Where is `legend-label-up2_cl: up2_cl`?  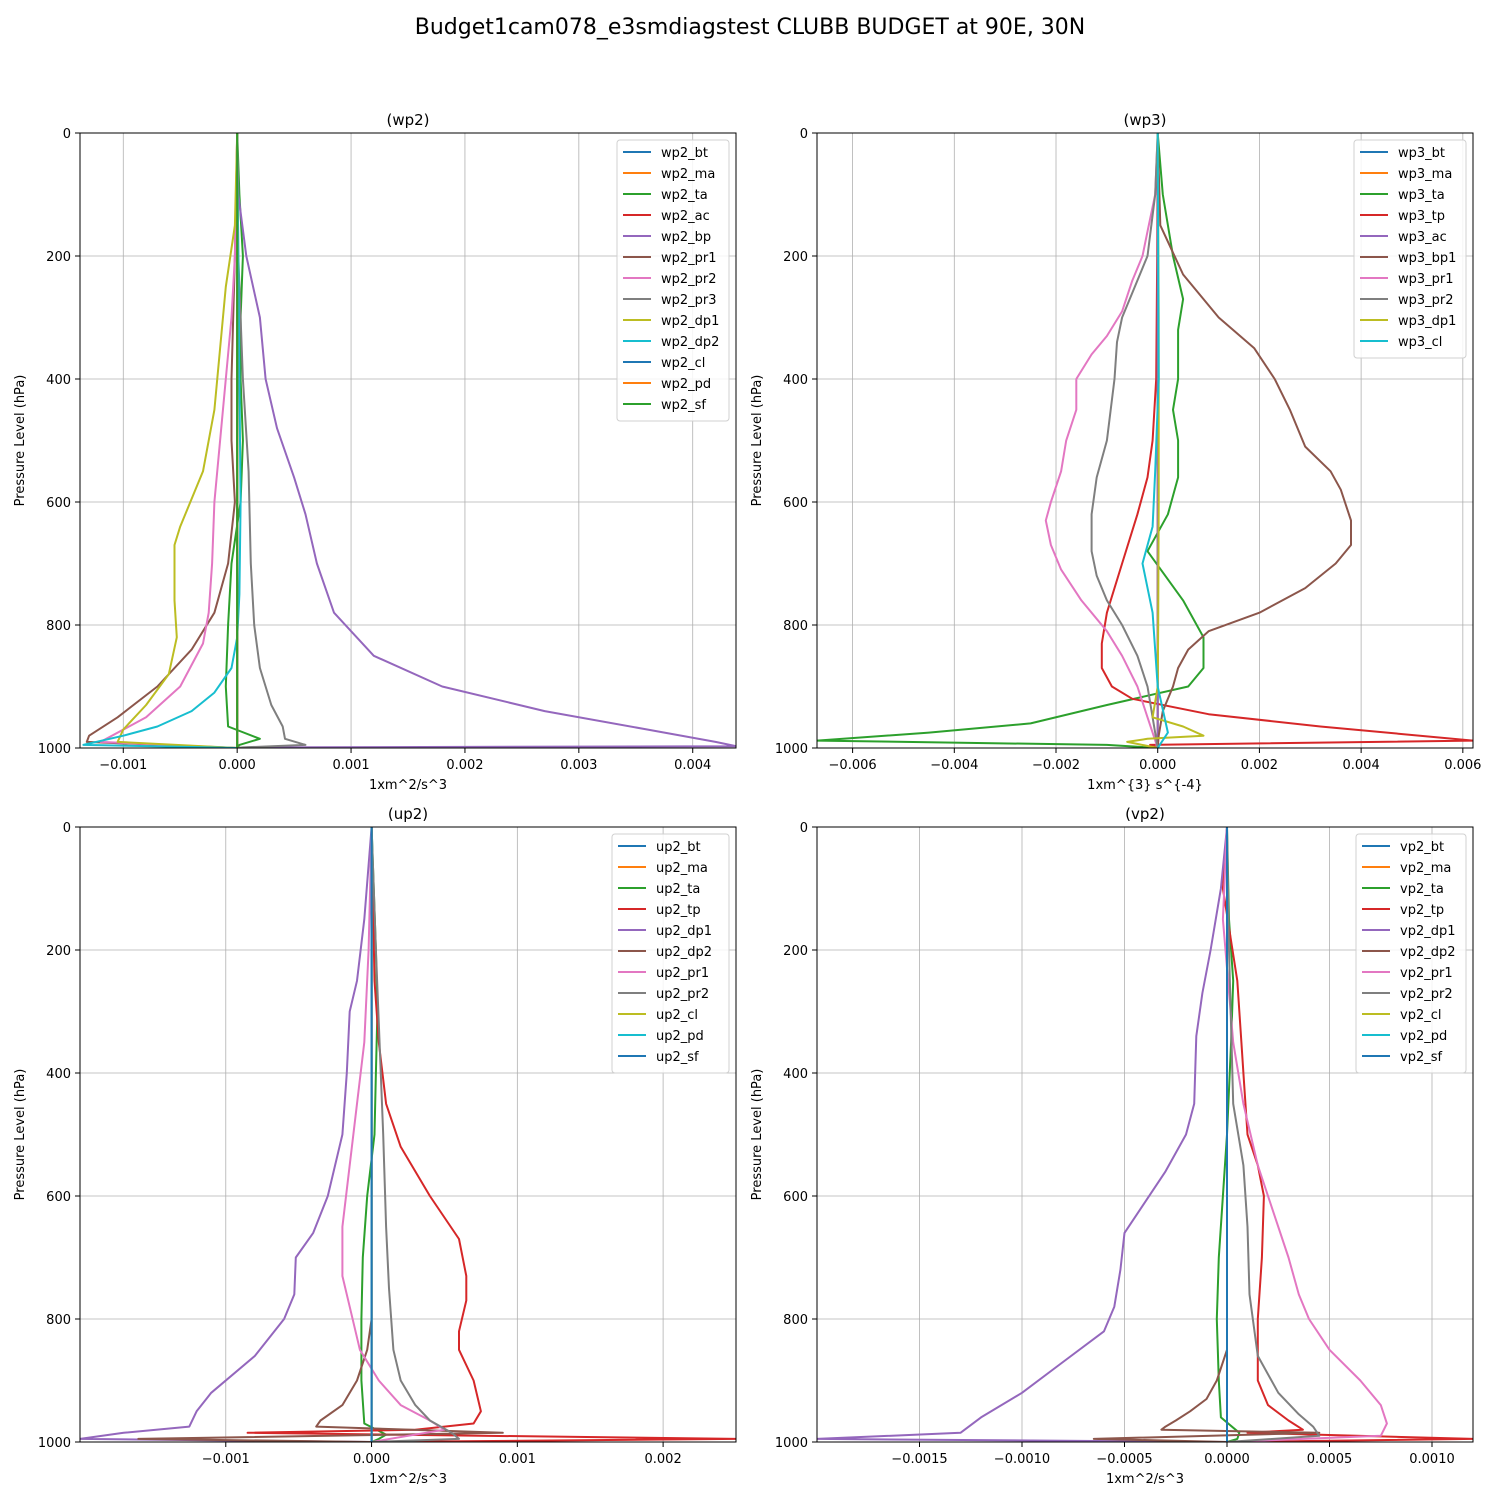
legend-label-up2_cl: up2_cl is located at coordinates (677, 1015).